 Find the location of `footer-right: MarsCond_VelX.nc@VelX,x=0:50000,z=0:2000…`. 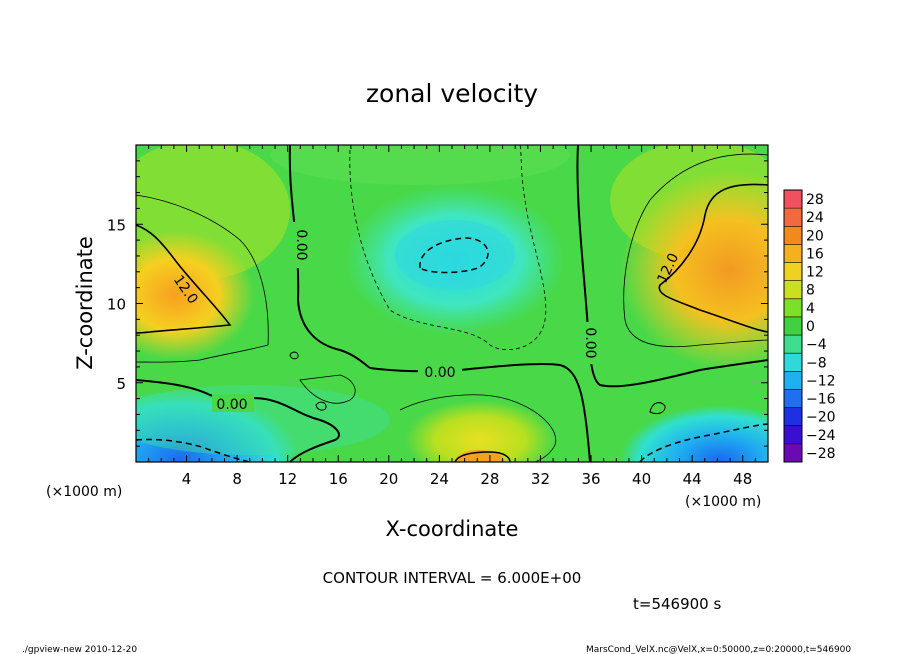

footer-right: MarsCond_VelX.nc@VelX,x=0:50000,z=0:2000… is located at coordinates (718, 649).